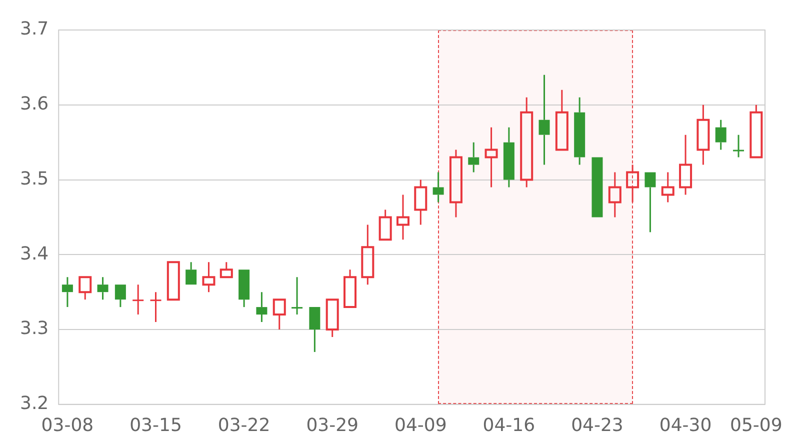  What do you see at coordinates (34, 403) in the screenshot?
I see `y-tick-label: 3.2` at bounding box center [34, 403].